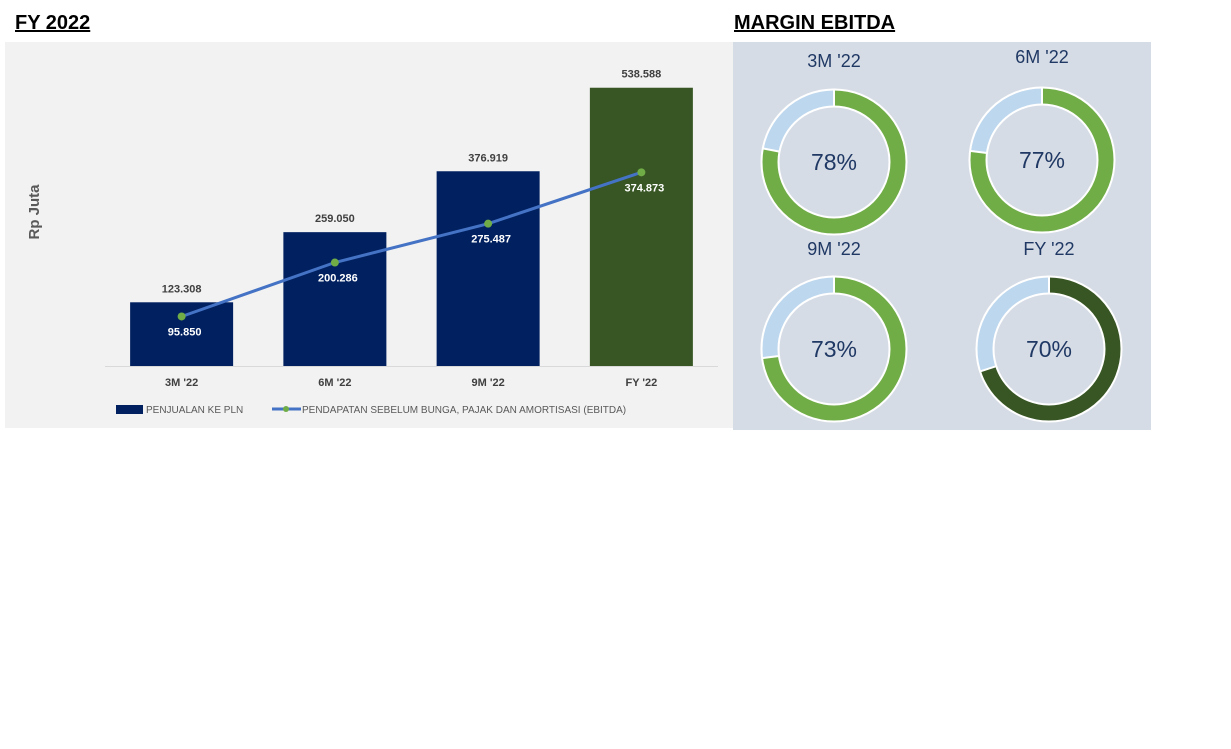 The width and height of the screenshot is (1231, 749). I want to click on ebitda-value-label: 200.286, so click(338, 279).